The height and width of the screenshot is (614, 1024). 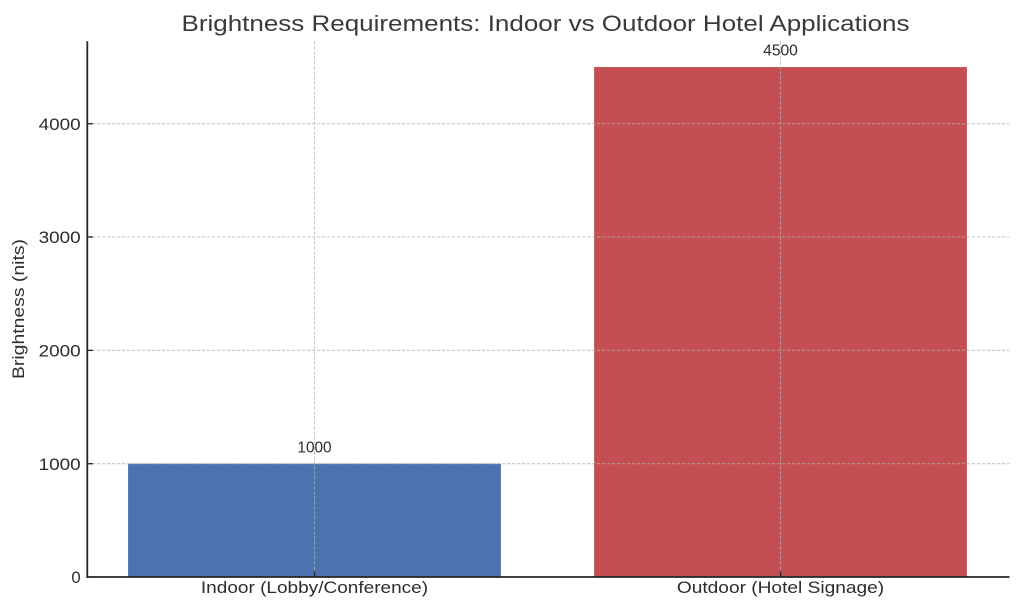 What do you see at coordinates (60, 350) in the screenshot?
I see `svg-text: 2000` at bounding box center [60, 350].